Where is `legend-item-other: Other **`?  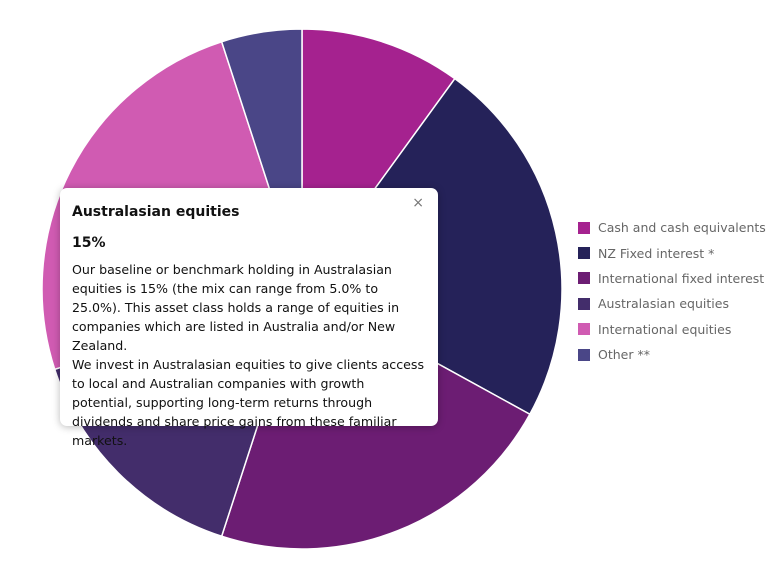
legend-item-other: Other ** is located at coordinates (672, 354).